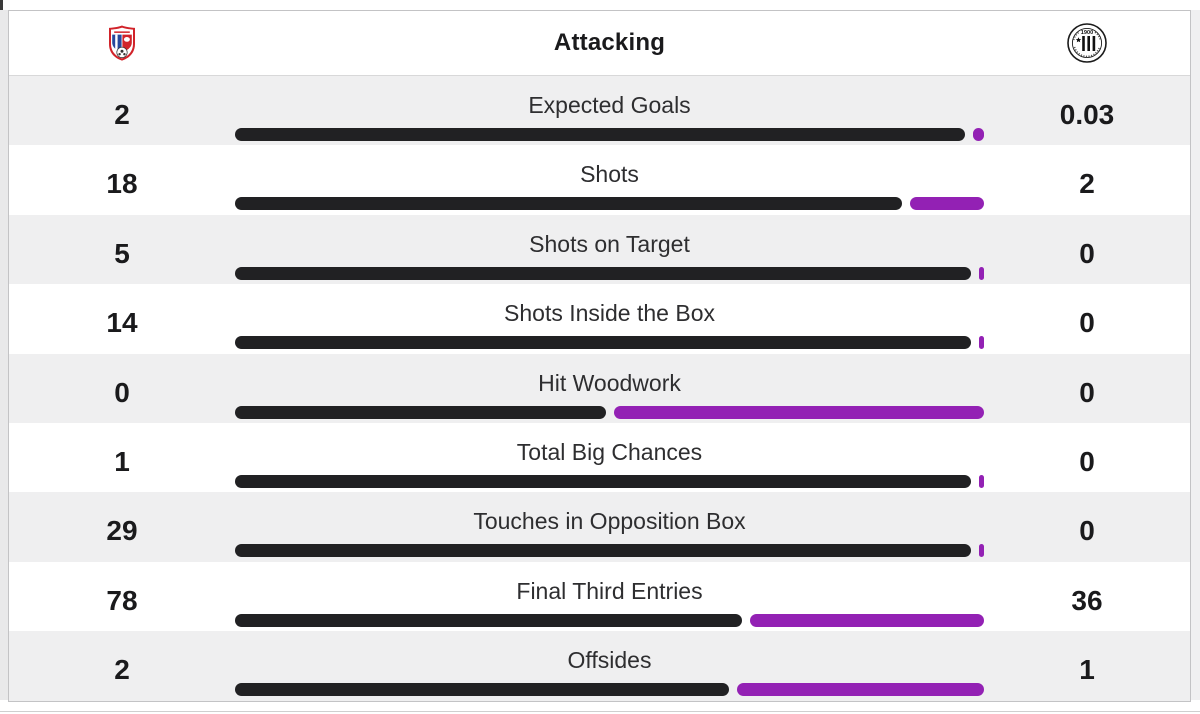 The image size is (1200, 714). I want to click on stat-label: Final Third Entries, so click(609, 590).